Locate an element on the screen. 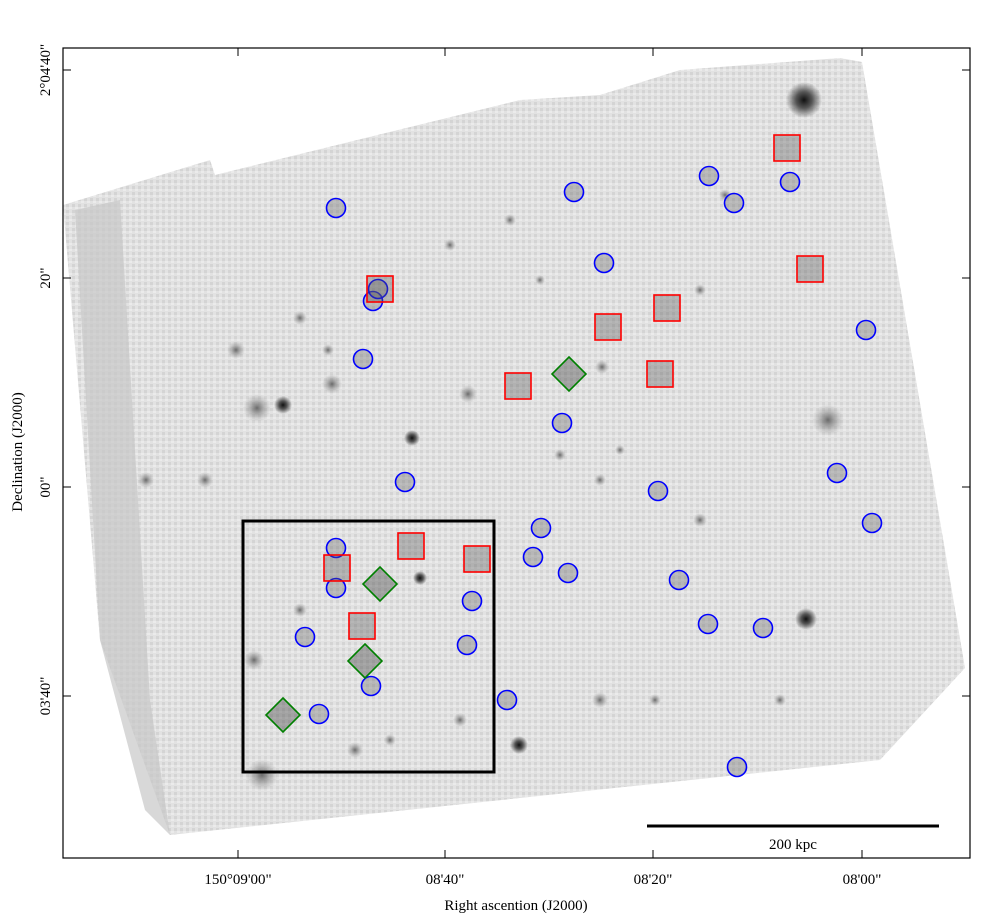  x-axis-title: Right ascention (J2000) is located at coordinates (515, 906).